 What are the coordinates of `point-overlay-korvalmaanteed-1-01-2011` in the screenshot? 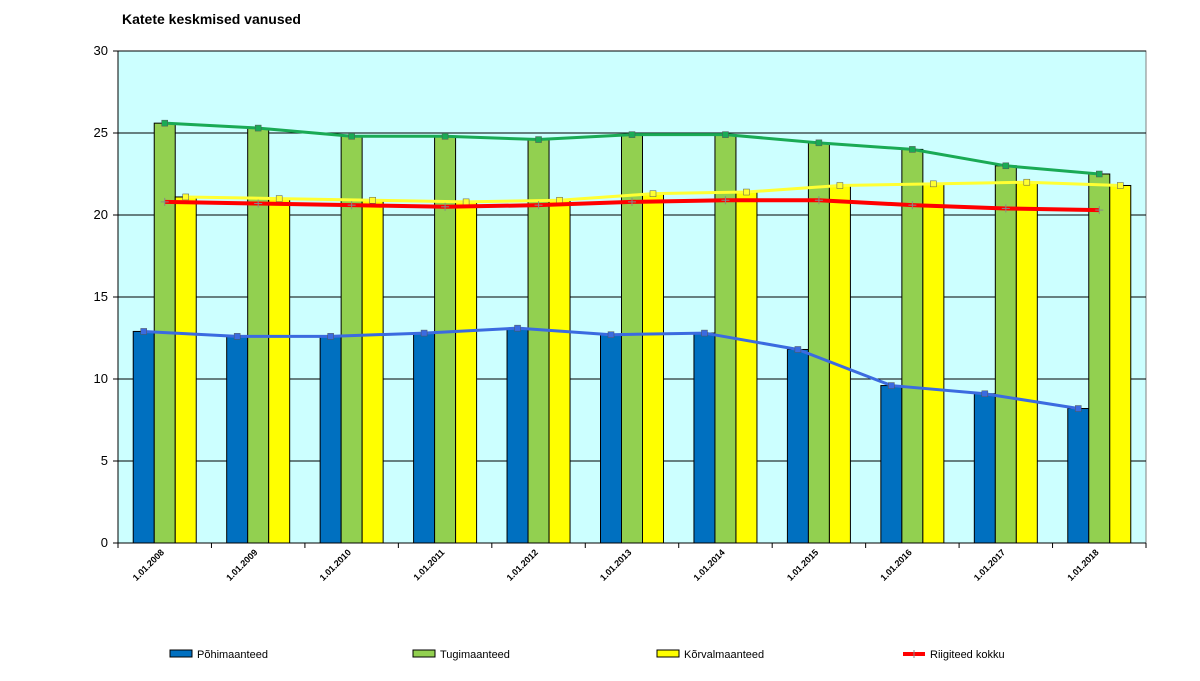 It's located at (466, 202).